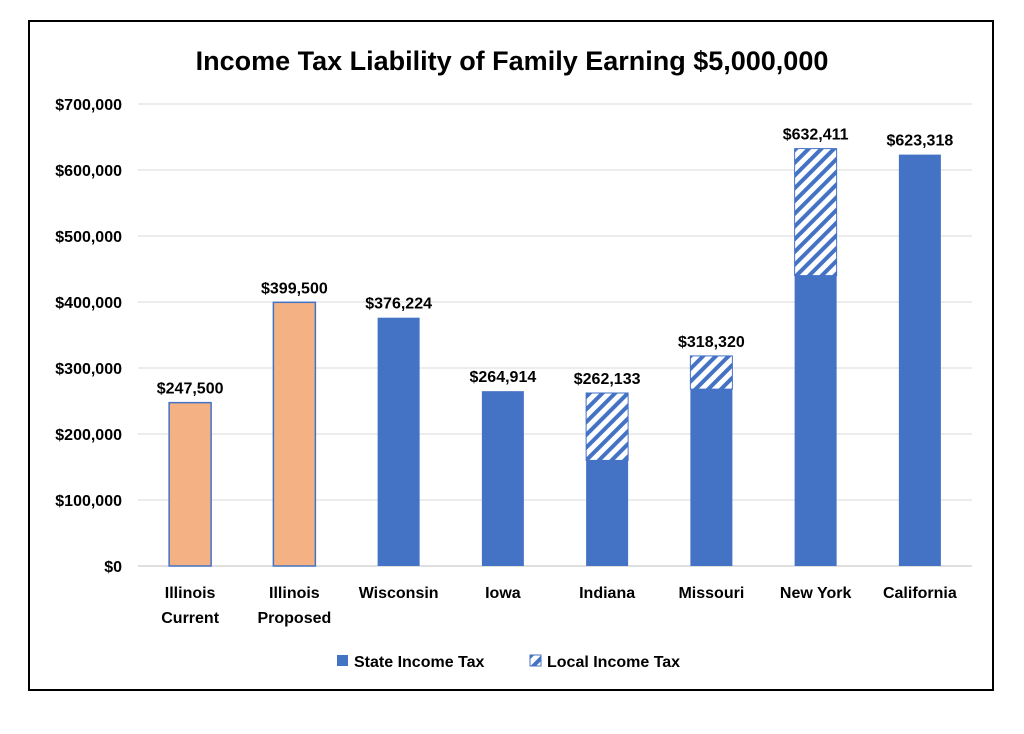 The image size is (1024, 734). Describe the element at coordinates (508, 662) in the screenshot. I see `legend: State Income Tax Local Income Tax` at that location.